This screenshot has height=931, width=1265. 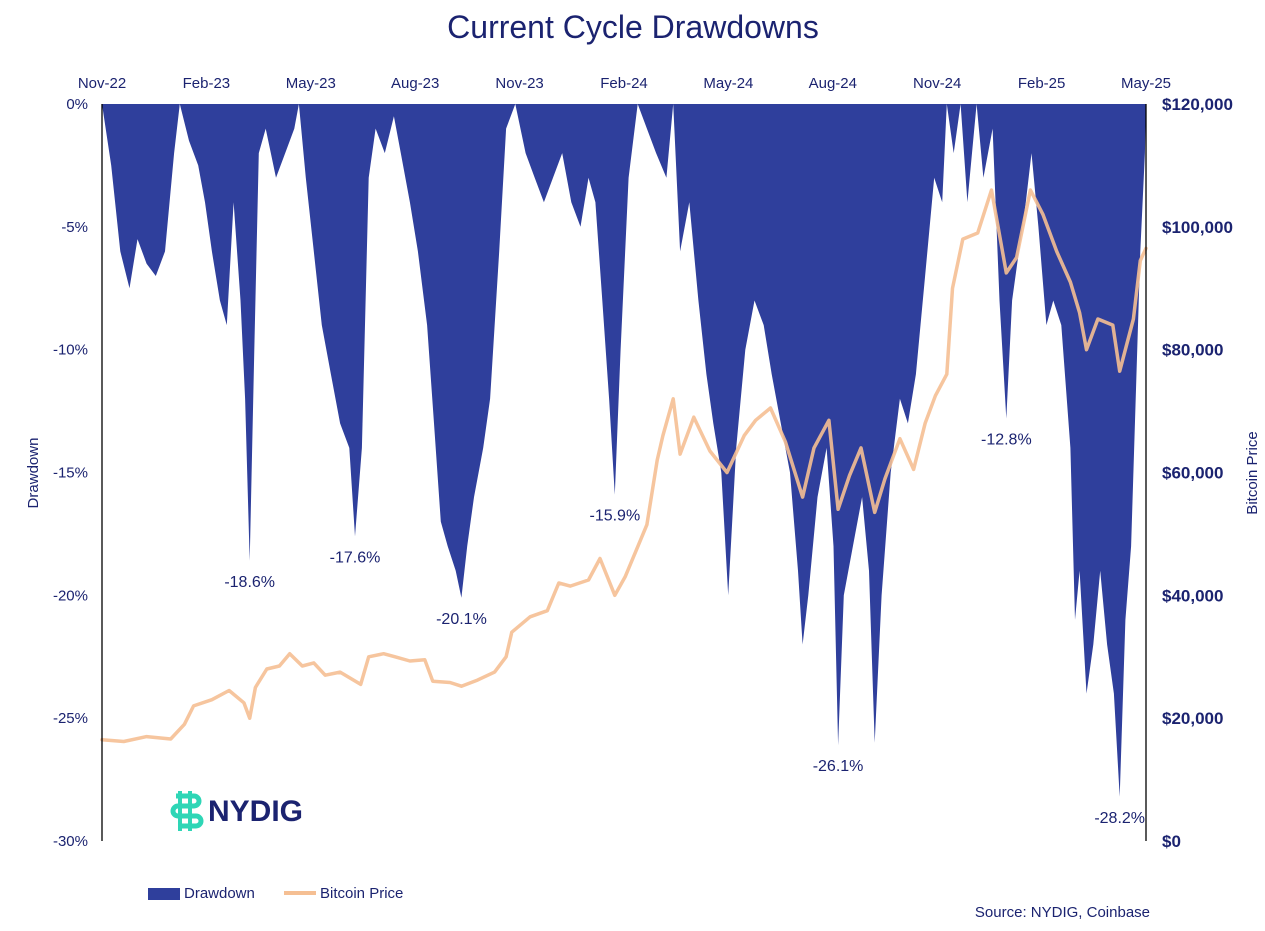 I want to click on drawdown-data-label: -20.1%, so click(x=461, y=619).